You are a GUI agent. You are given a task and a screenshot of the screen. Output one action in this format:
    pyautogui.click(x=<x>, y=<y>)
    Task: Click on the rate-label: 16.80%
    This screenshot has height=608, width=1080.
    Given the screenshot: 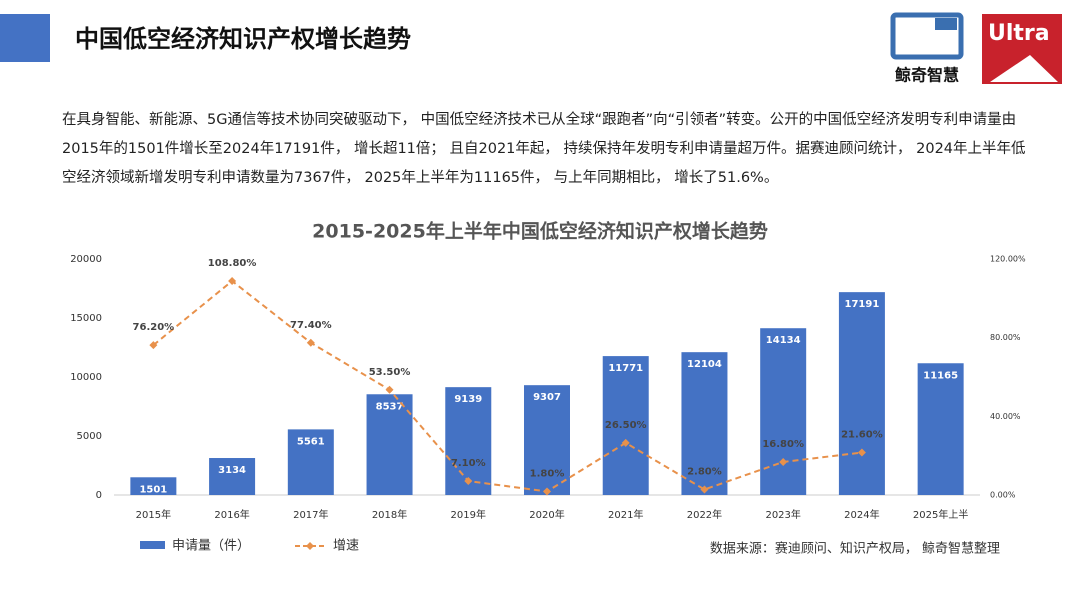 What is the action you would take?
    pyautogui.click(x=783, y=444)
    